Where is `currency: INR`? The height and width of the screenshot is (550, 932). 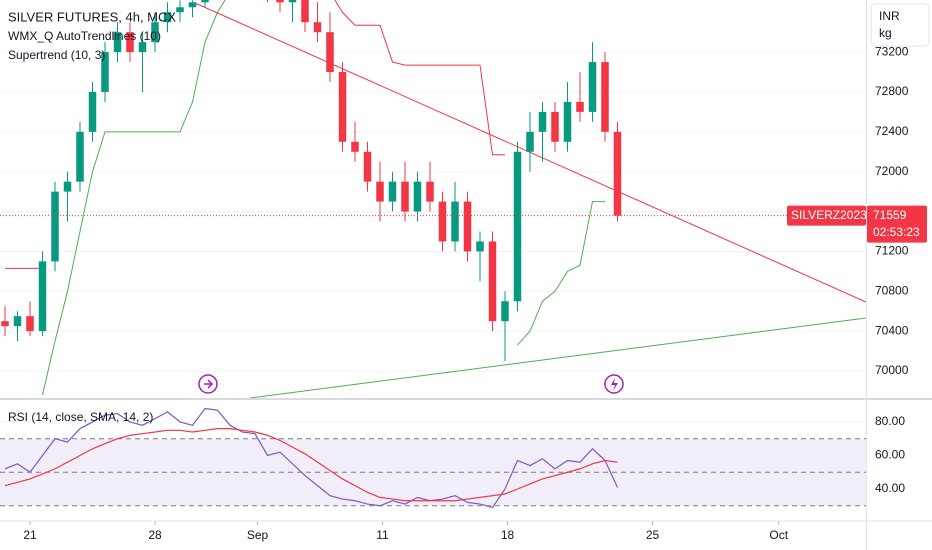
currency: INR is located at coordinates (889, 16).